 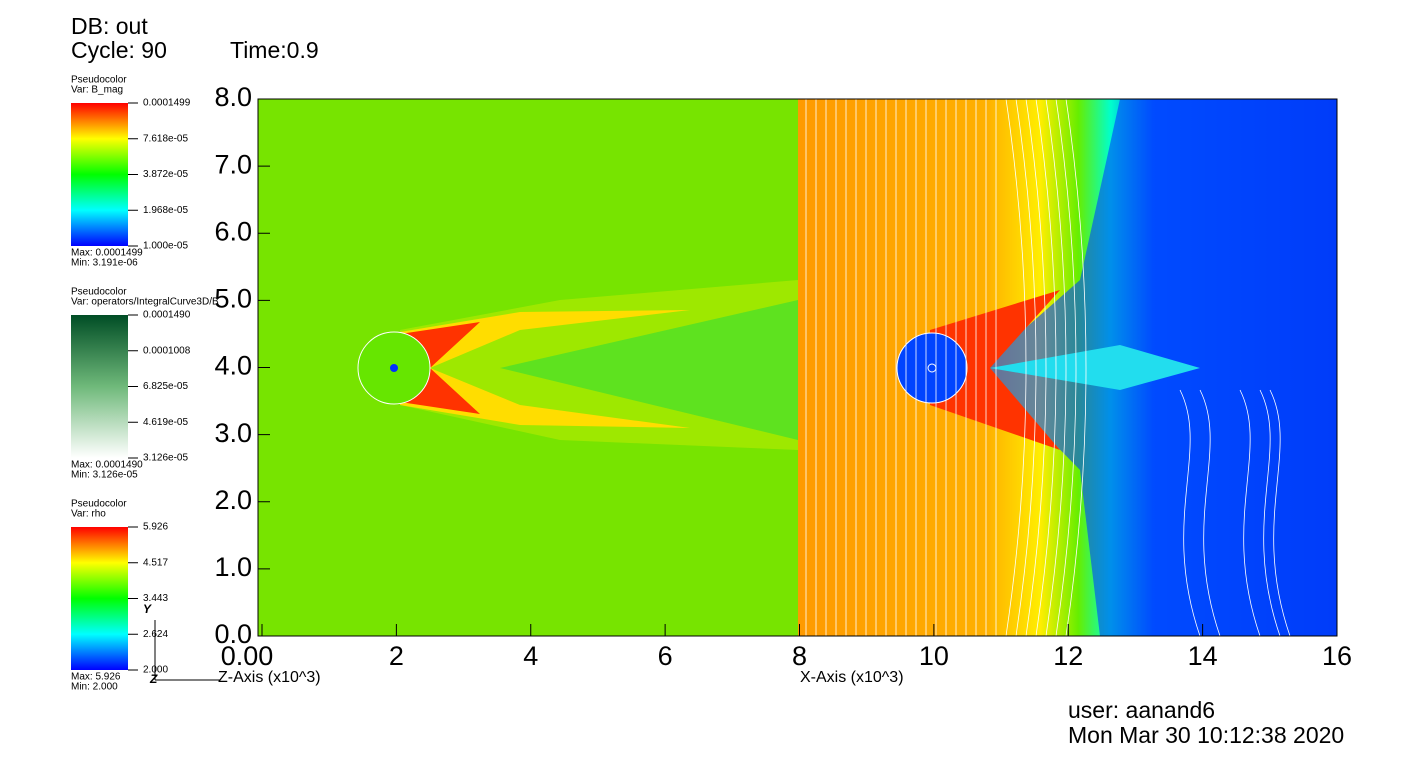 What do you see at coordinates (107, 253) in the screenshot?
I see `legend-max: Max: 0.0001499` at bounding box center [107, 253].